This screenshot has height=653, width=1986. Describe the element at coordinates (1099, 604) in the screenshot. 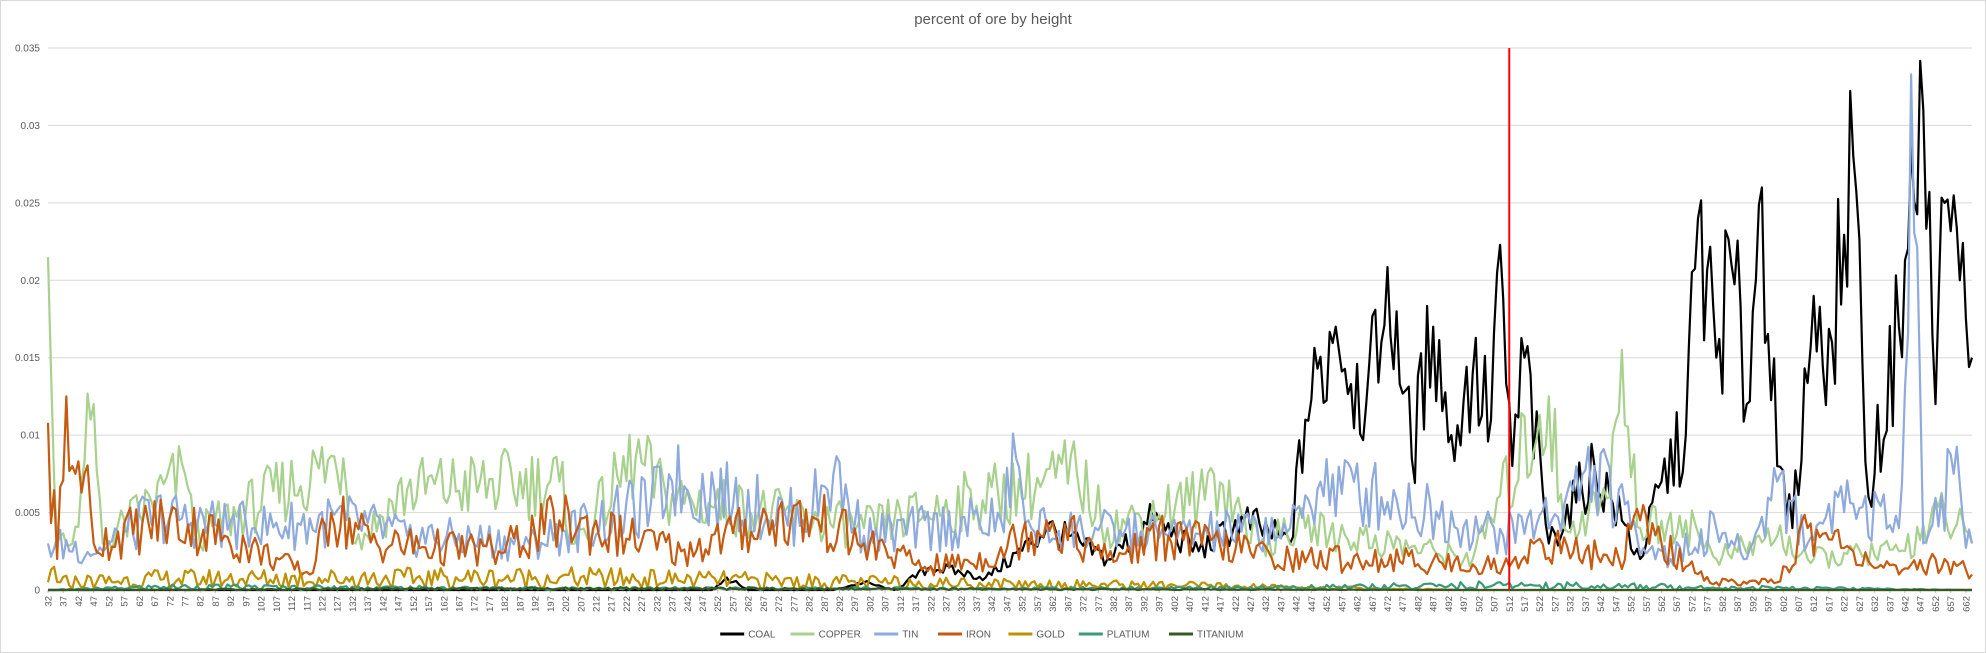

I see `x-tick-label: 377` at that location.